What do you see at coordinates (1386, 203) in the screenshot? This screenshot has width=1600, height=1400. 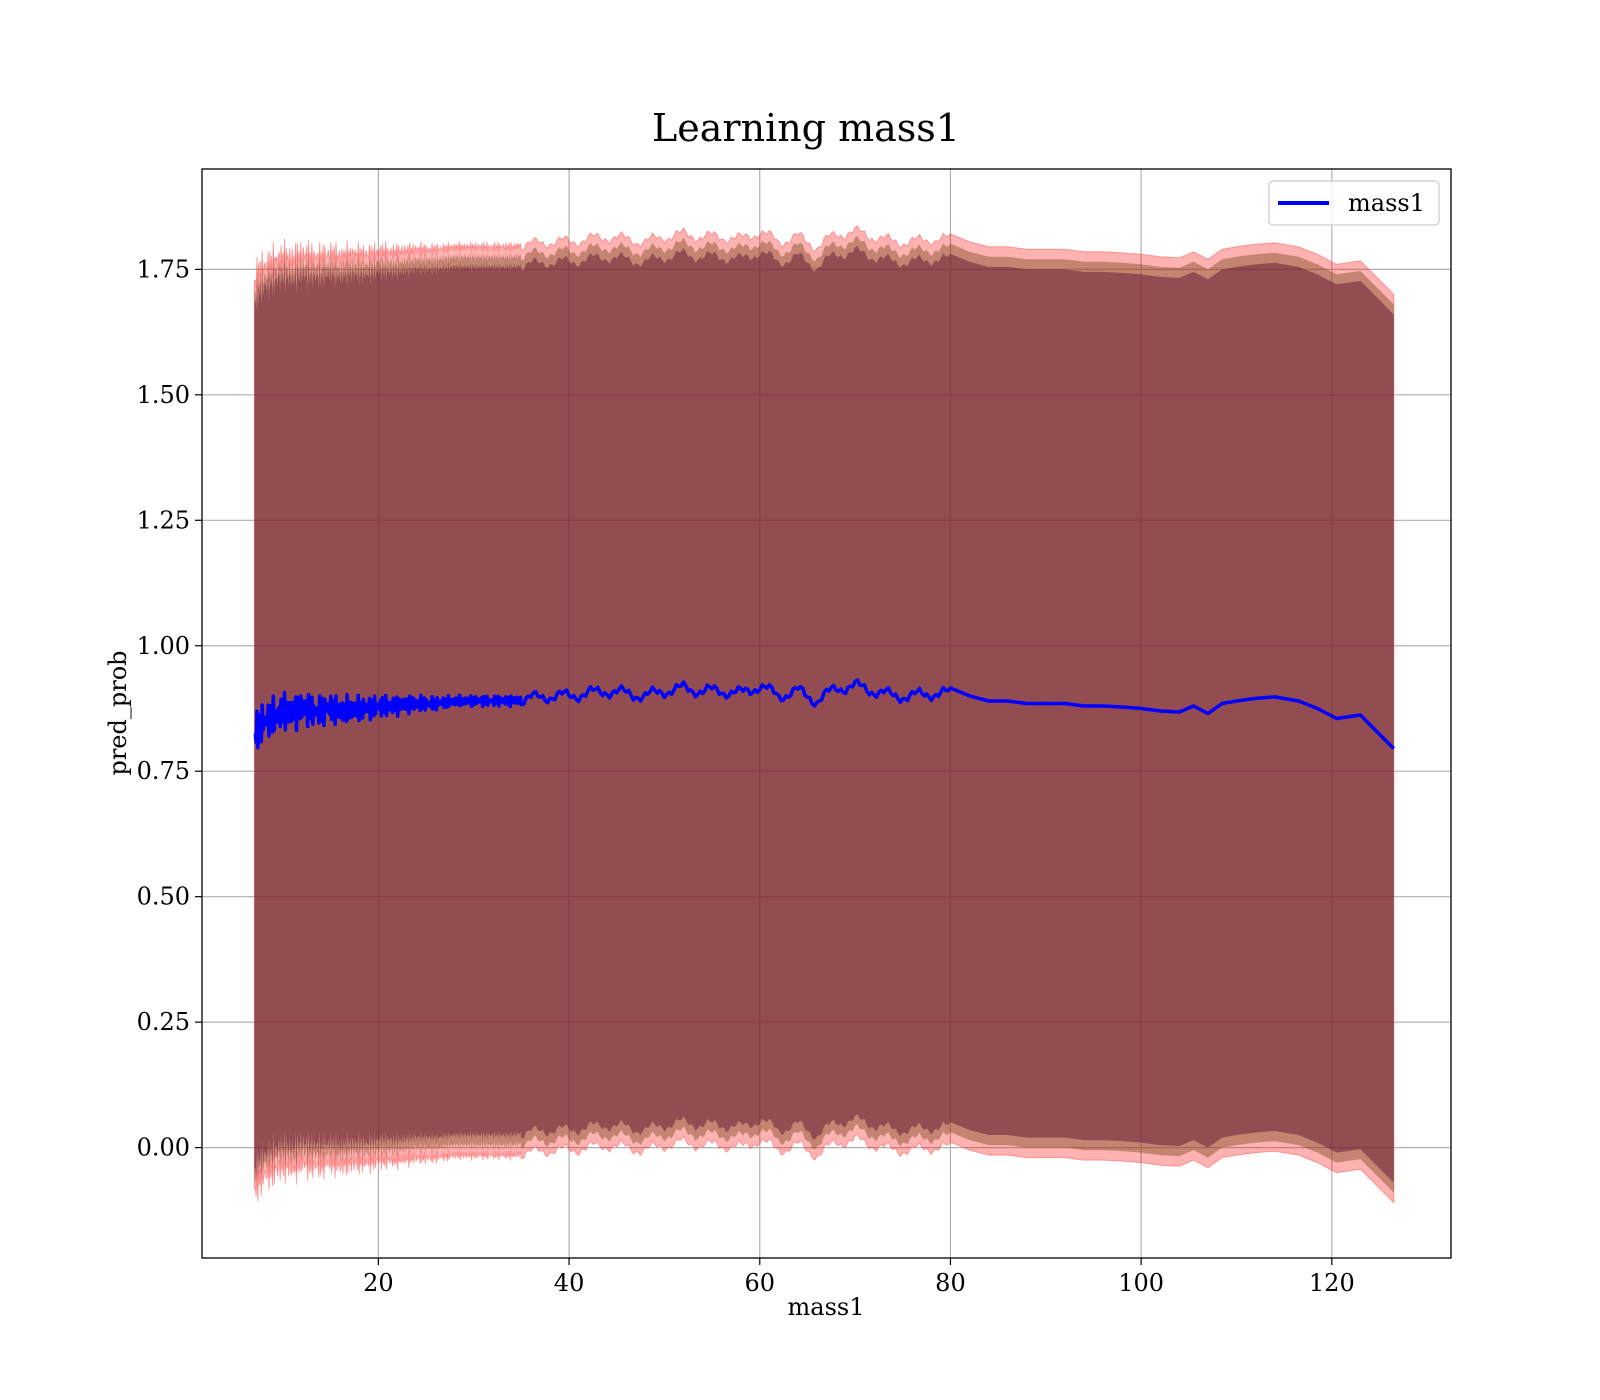 I see `legend-label-mass1: mass1` at bounding box center [1386, 203].